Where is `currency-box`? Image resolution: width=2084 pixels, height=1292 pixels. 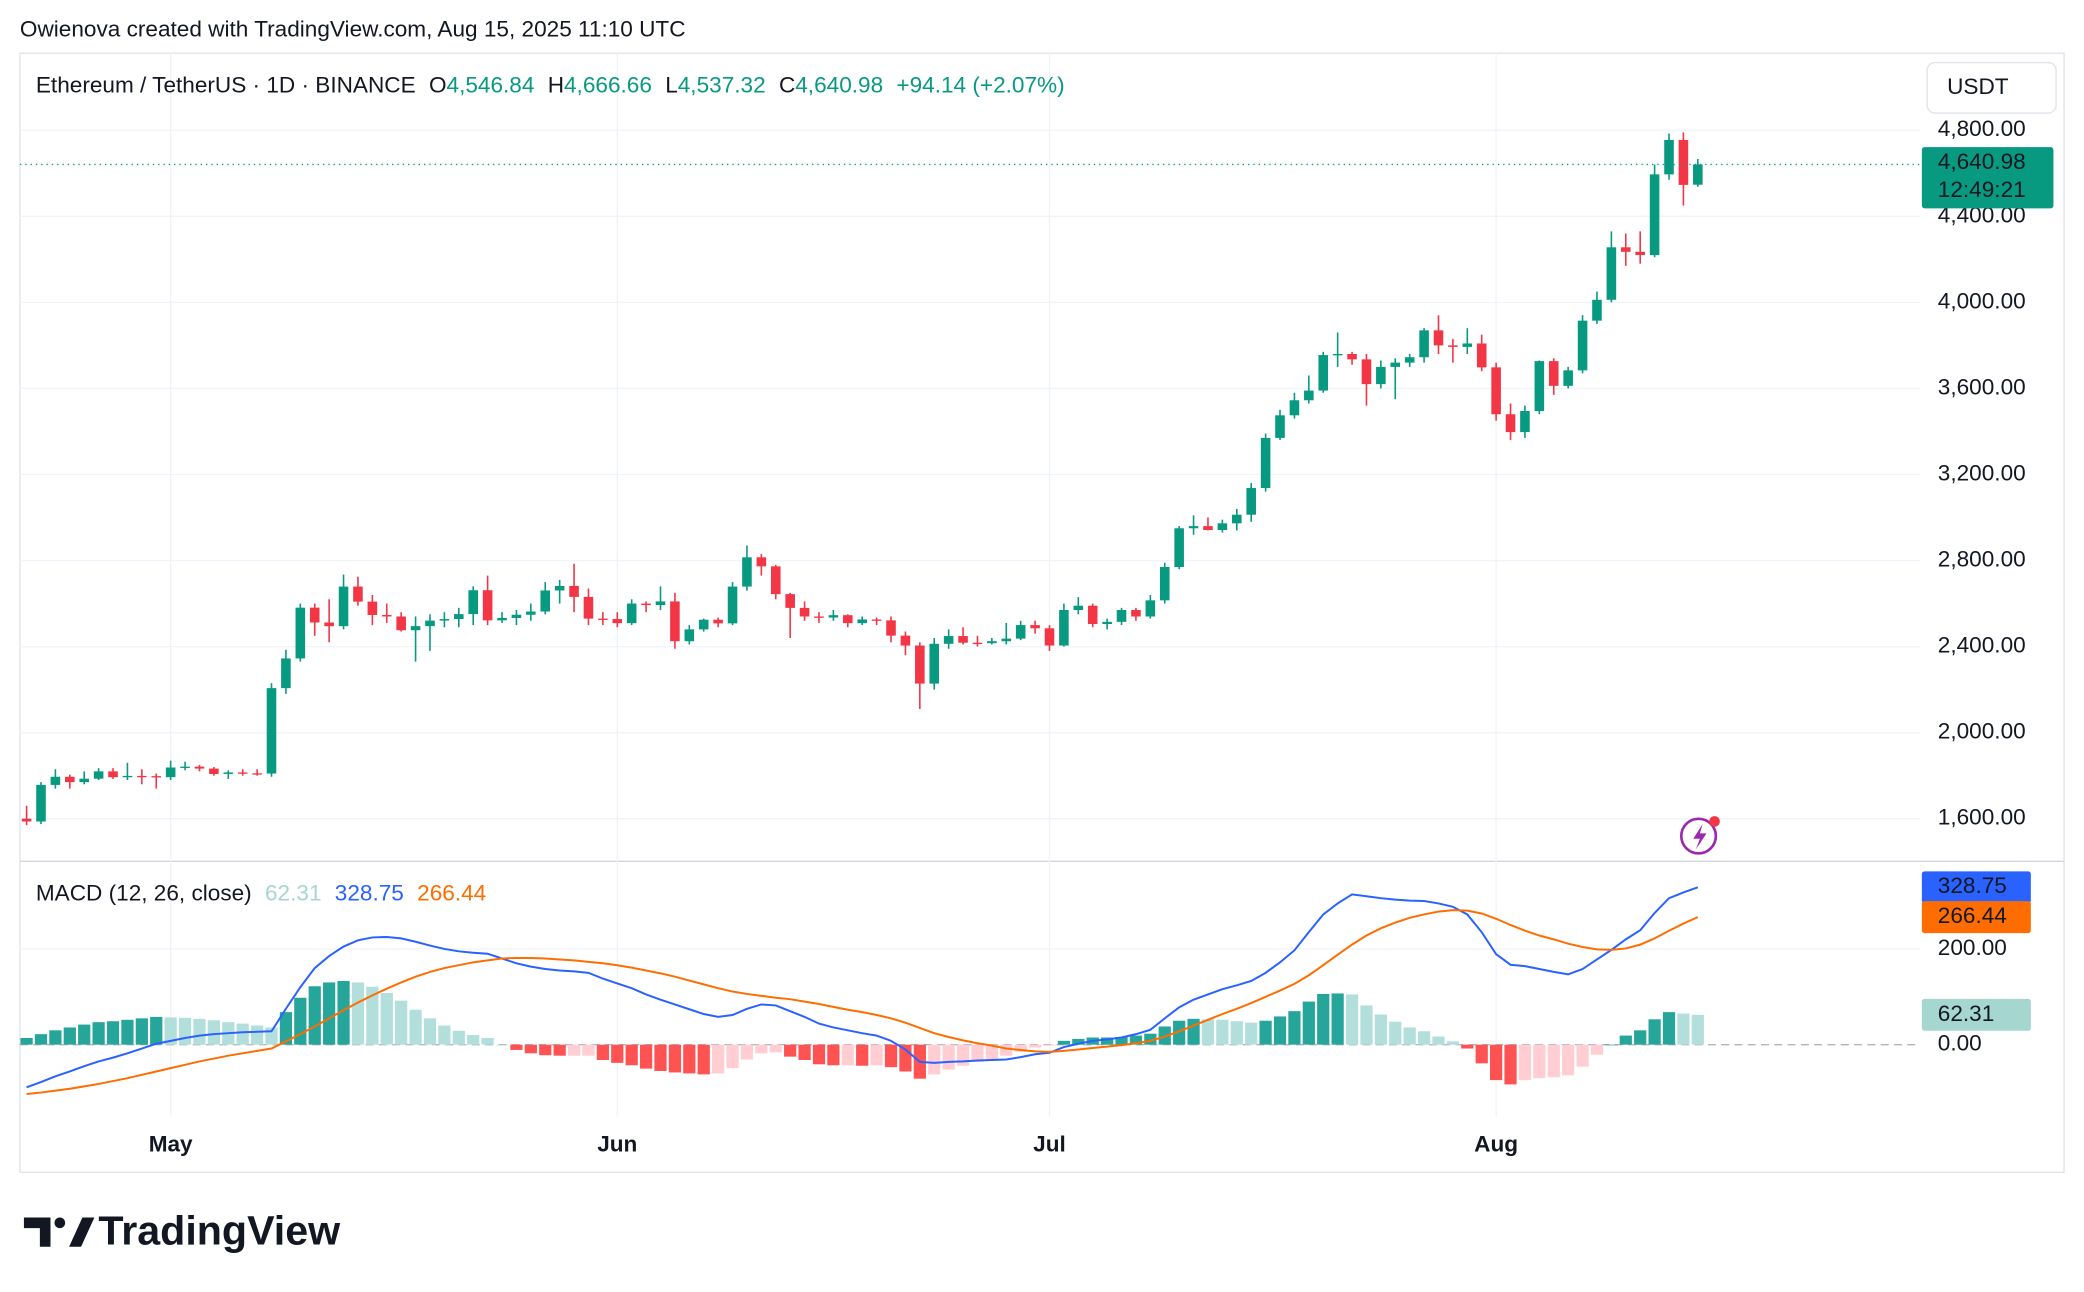
currency-box is located at coordinates (1991, 87).